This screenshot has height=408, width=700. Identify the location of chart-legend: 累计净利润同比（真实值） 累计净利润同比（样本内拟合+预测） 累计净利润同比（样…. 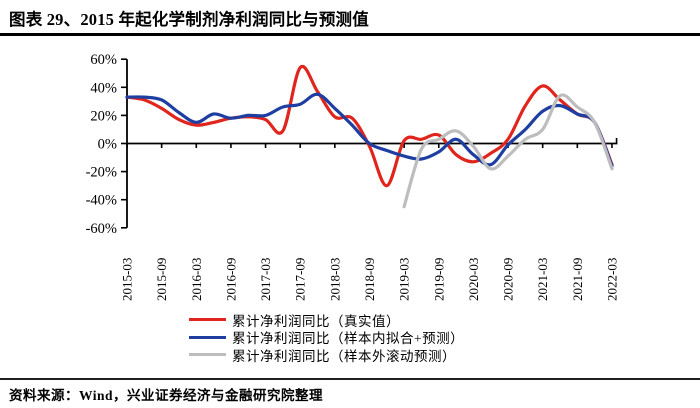
(326, 337).